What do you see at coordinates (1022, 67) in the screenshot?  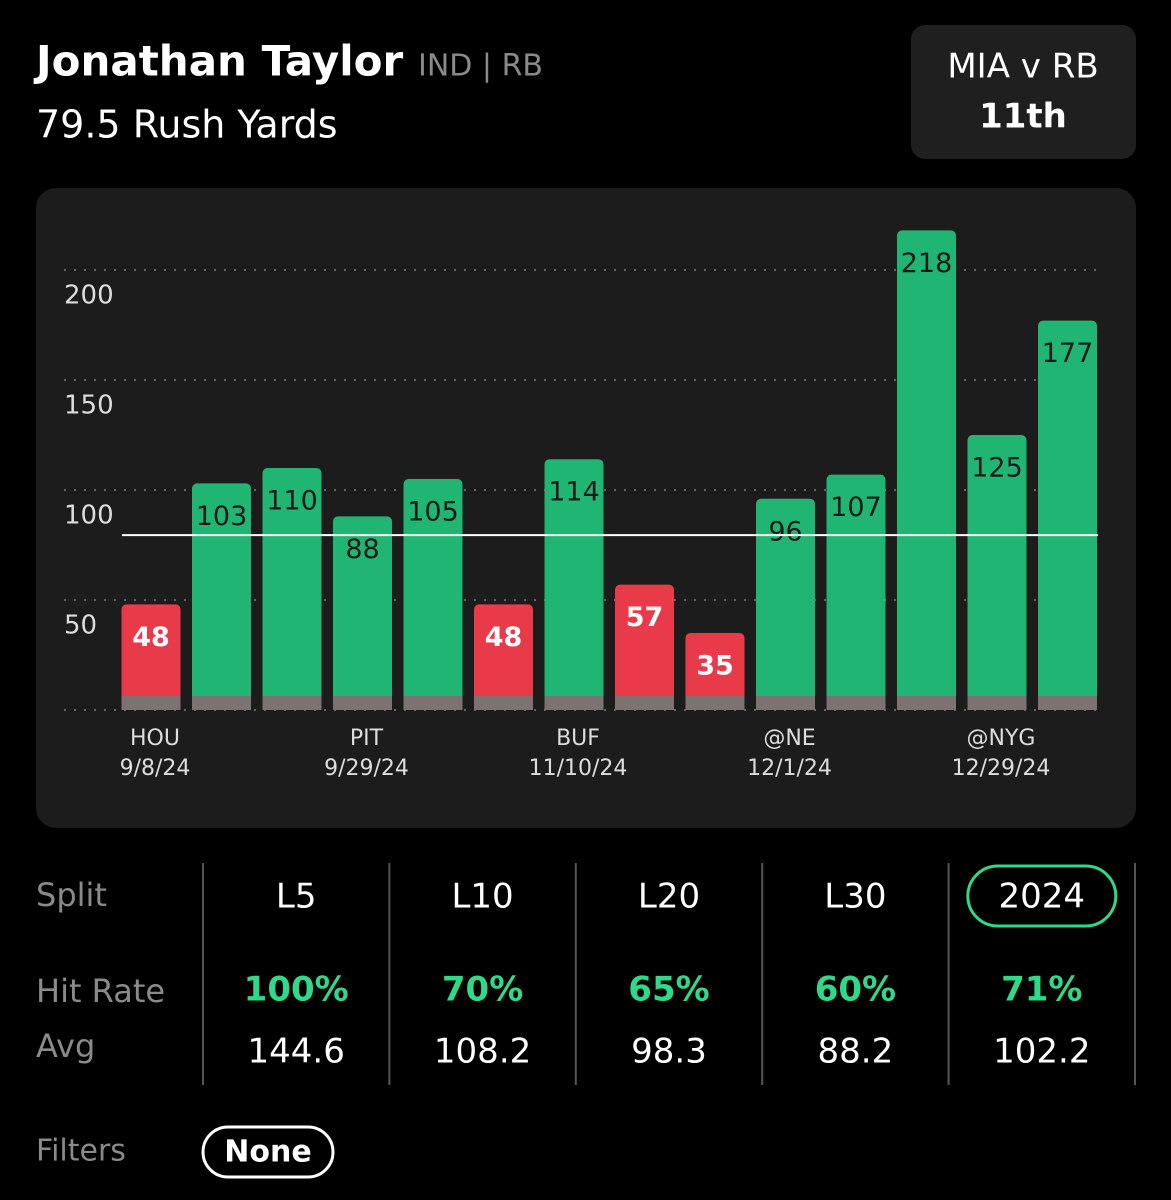 I see `matchup: MIA v RB` at bounding box center [1022, 67].